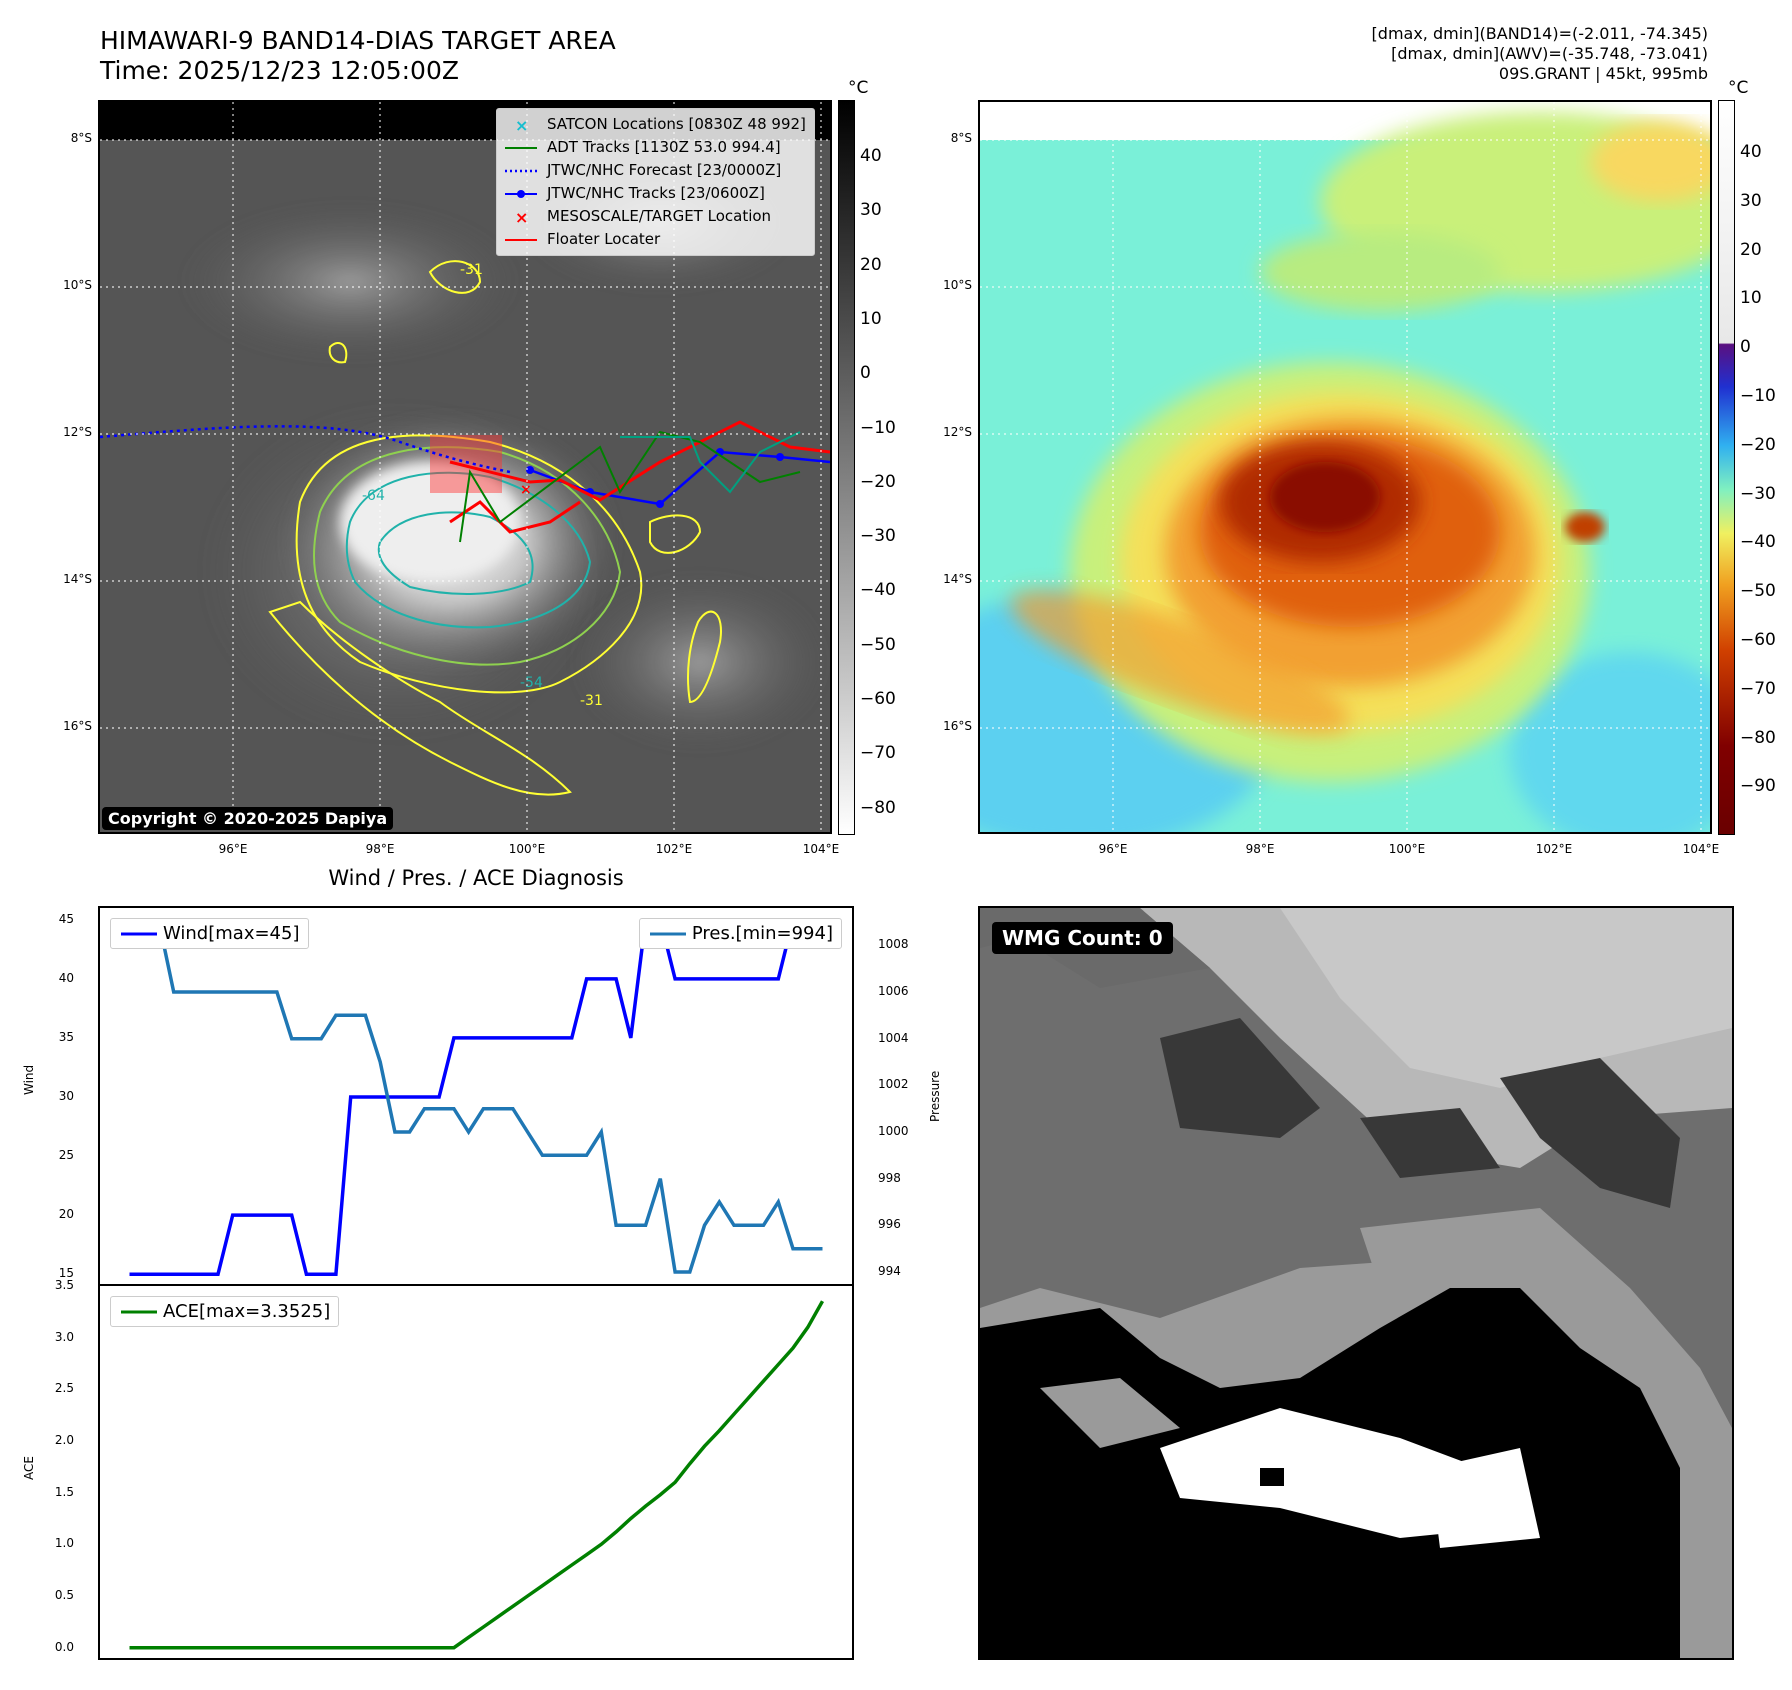 The width and height of the screenshot is (1792, 1690). I want to click on colorbar1-tick-label: −10, so click(878, 427).